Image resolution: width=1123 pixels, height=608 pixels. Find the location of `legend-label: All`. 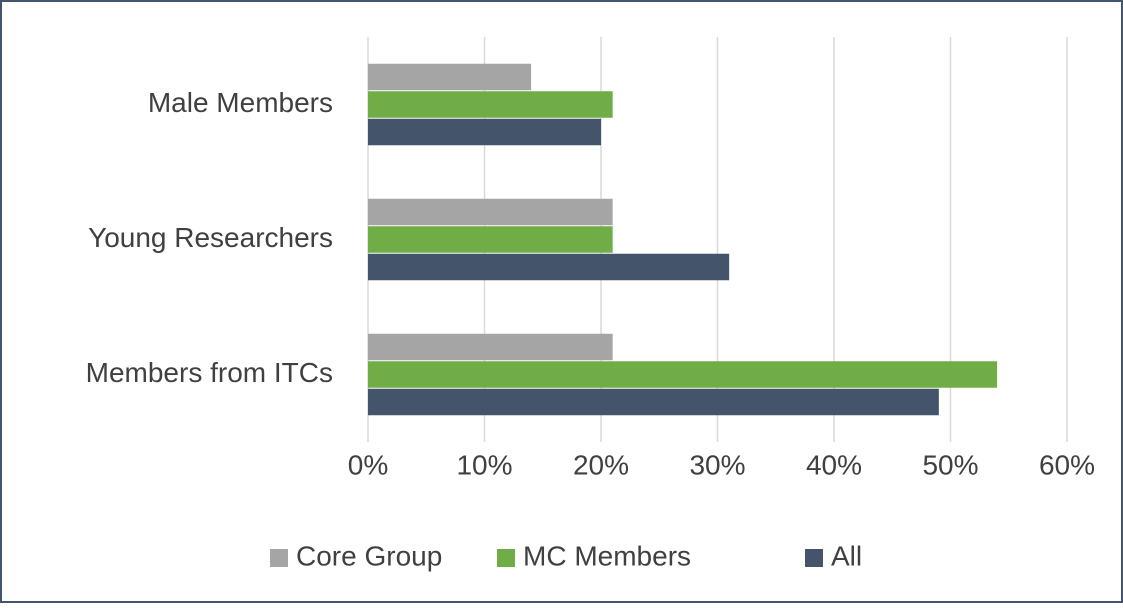

legend-label: All is located at coordinates (846, 555).